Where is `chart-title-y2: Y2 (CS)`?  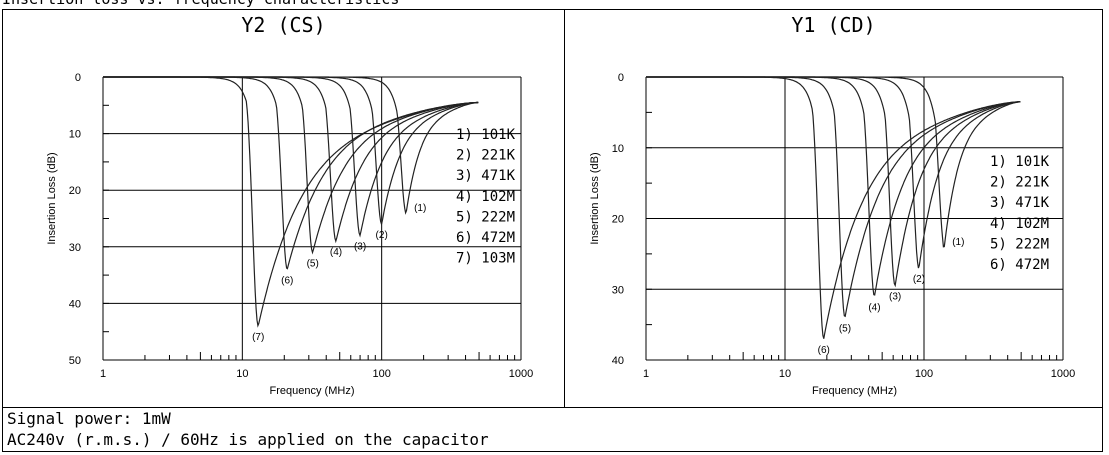
chart-title-y2: Y2 (CS) is located at coordinates (283, 25).